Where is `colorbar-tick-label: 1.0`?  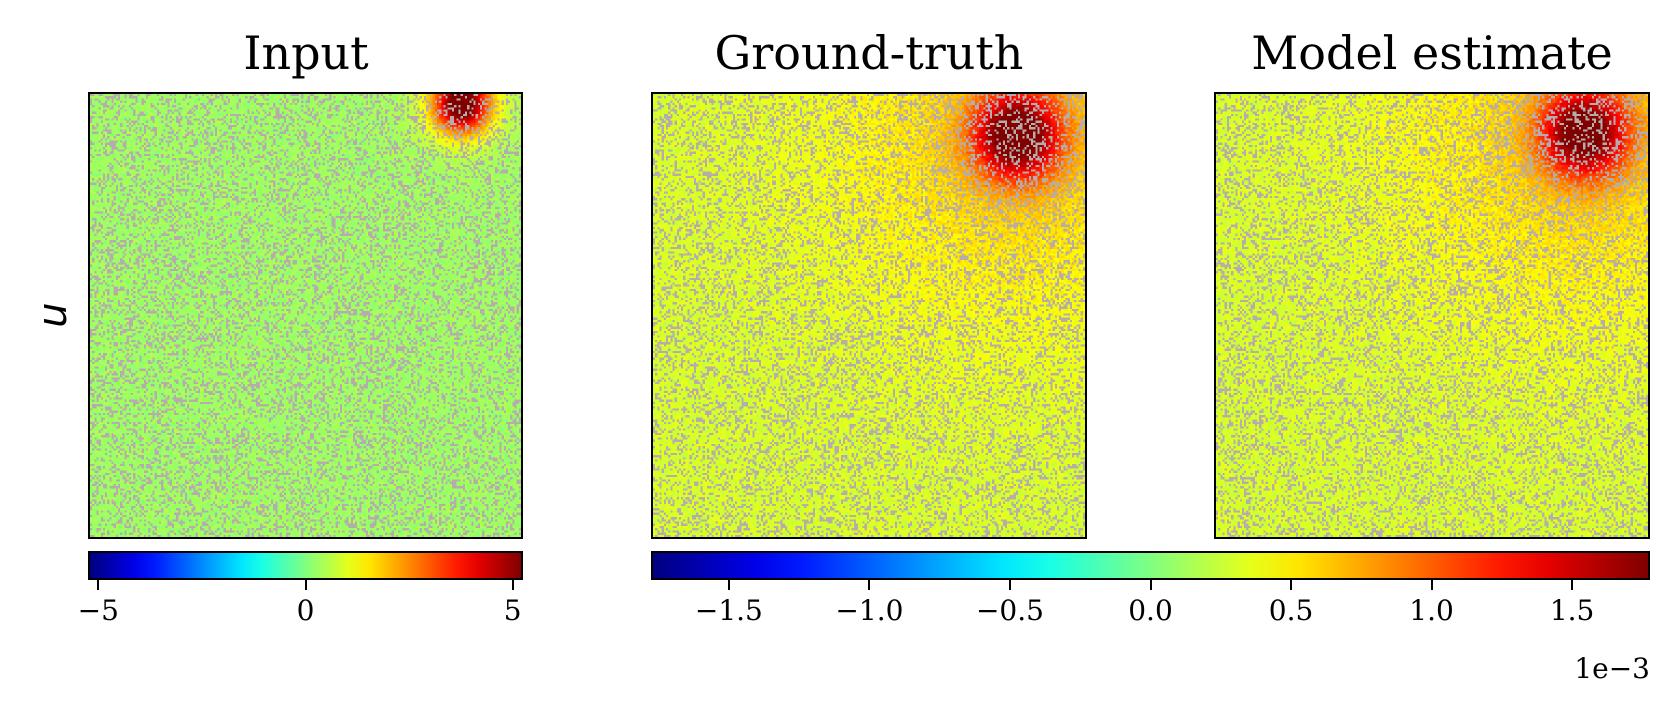 colorbar-tick-label: 1.0 is located at coordinates (1431, 610).